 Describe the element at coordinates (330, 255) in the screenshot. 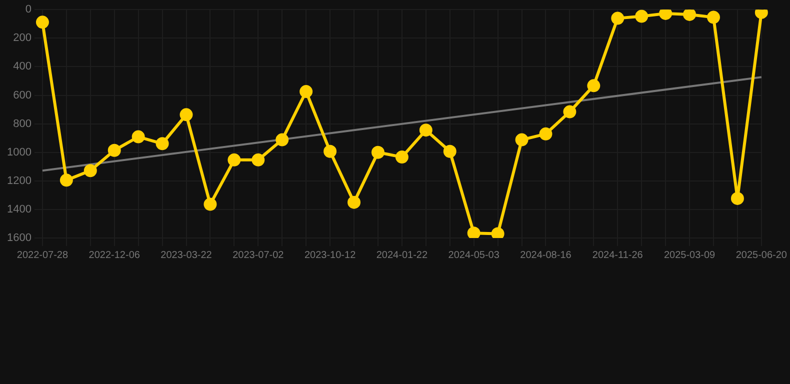

I see `x-tick-label: 2023-10-12` at that location.